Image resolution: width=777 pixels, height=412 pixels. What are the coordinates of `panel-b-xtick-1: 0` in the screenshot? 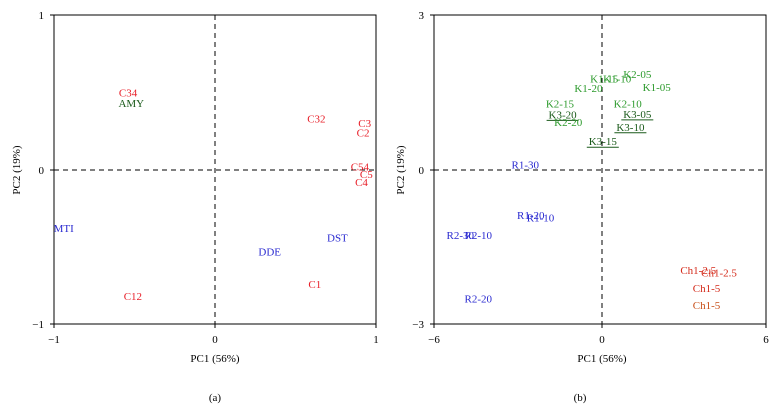 It's located at (602, 340).